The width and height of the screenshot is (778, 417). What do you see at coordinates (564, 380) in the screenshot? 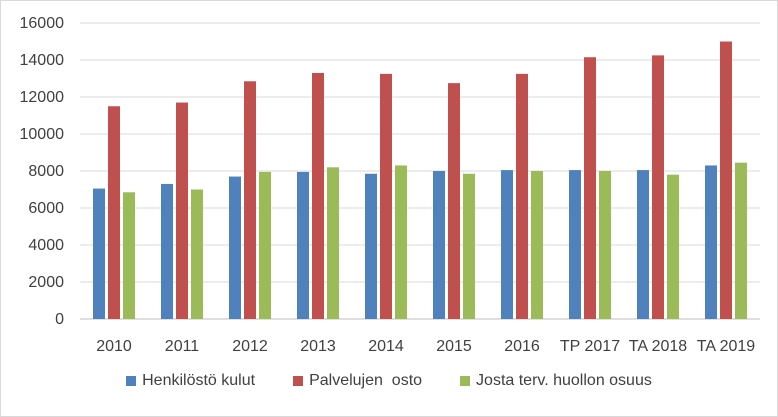
I see `legend-label-terv-huolto: Josta terv. huollon osuus` at bounding box center [564, 380].